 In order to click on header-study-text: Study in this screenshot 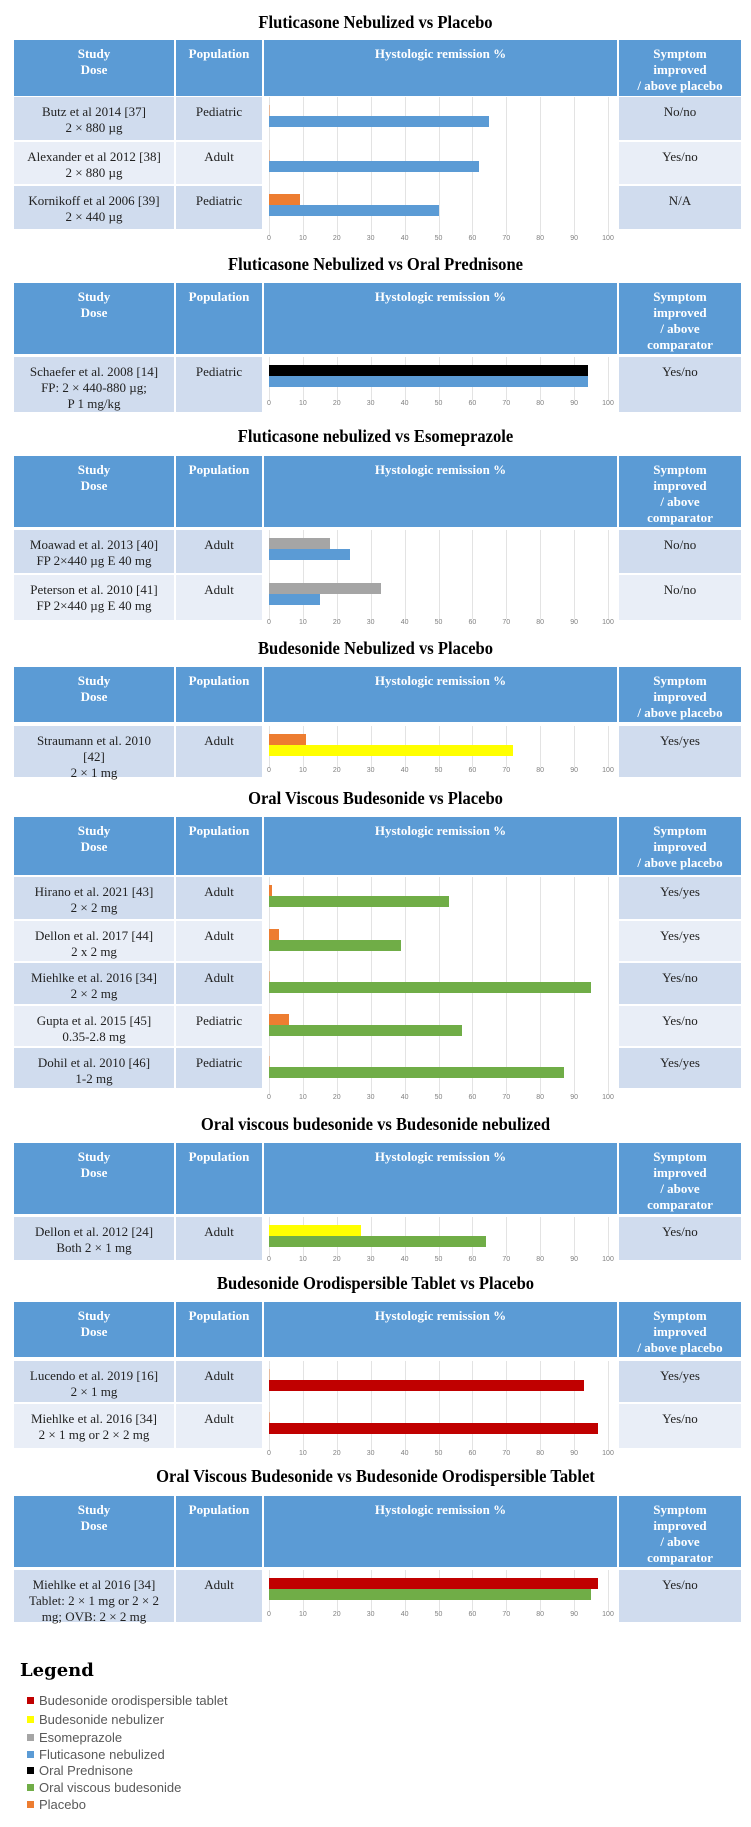, I will do `click(94, 1509)`.